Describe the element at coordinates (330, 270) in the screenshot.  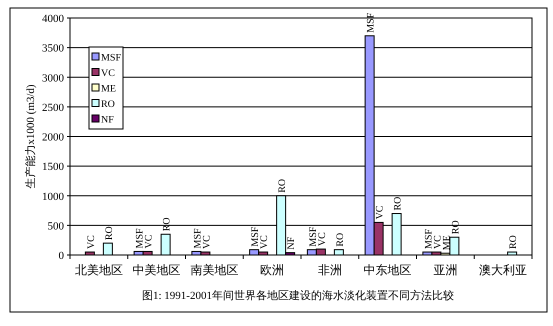
I see `x-tick-label: 非洲` at that location.